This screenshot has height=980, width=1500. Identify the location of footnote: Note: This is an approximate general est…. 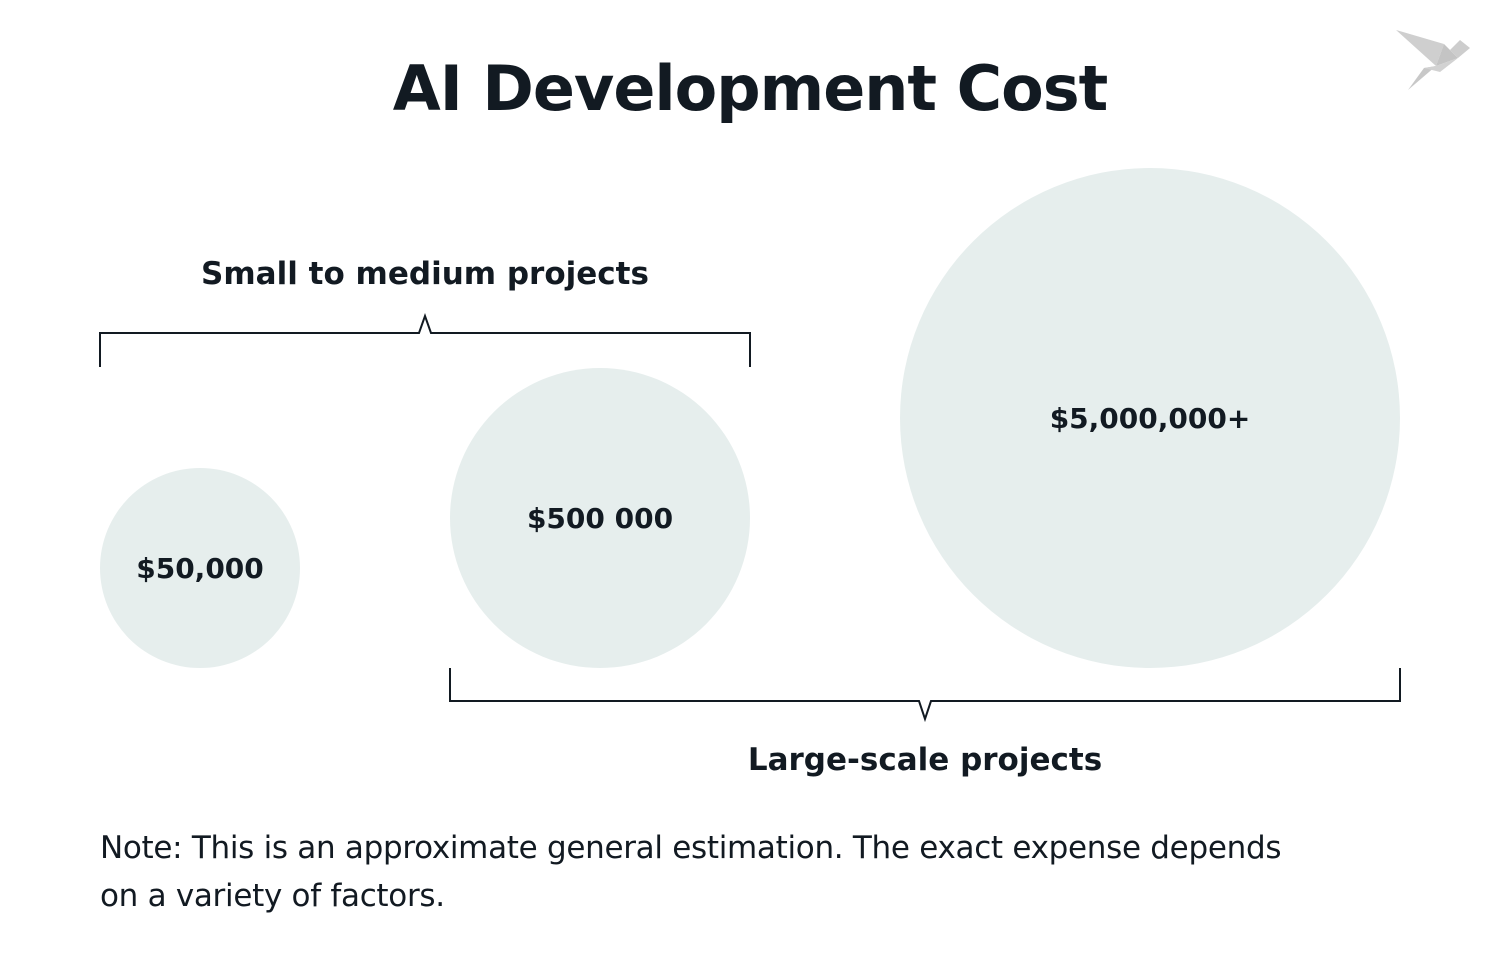
(691, 872).